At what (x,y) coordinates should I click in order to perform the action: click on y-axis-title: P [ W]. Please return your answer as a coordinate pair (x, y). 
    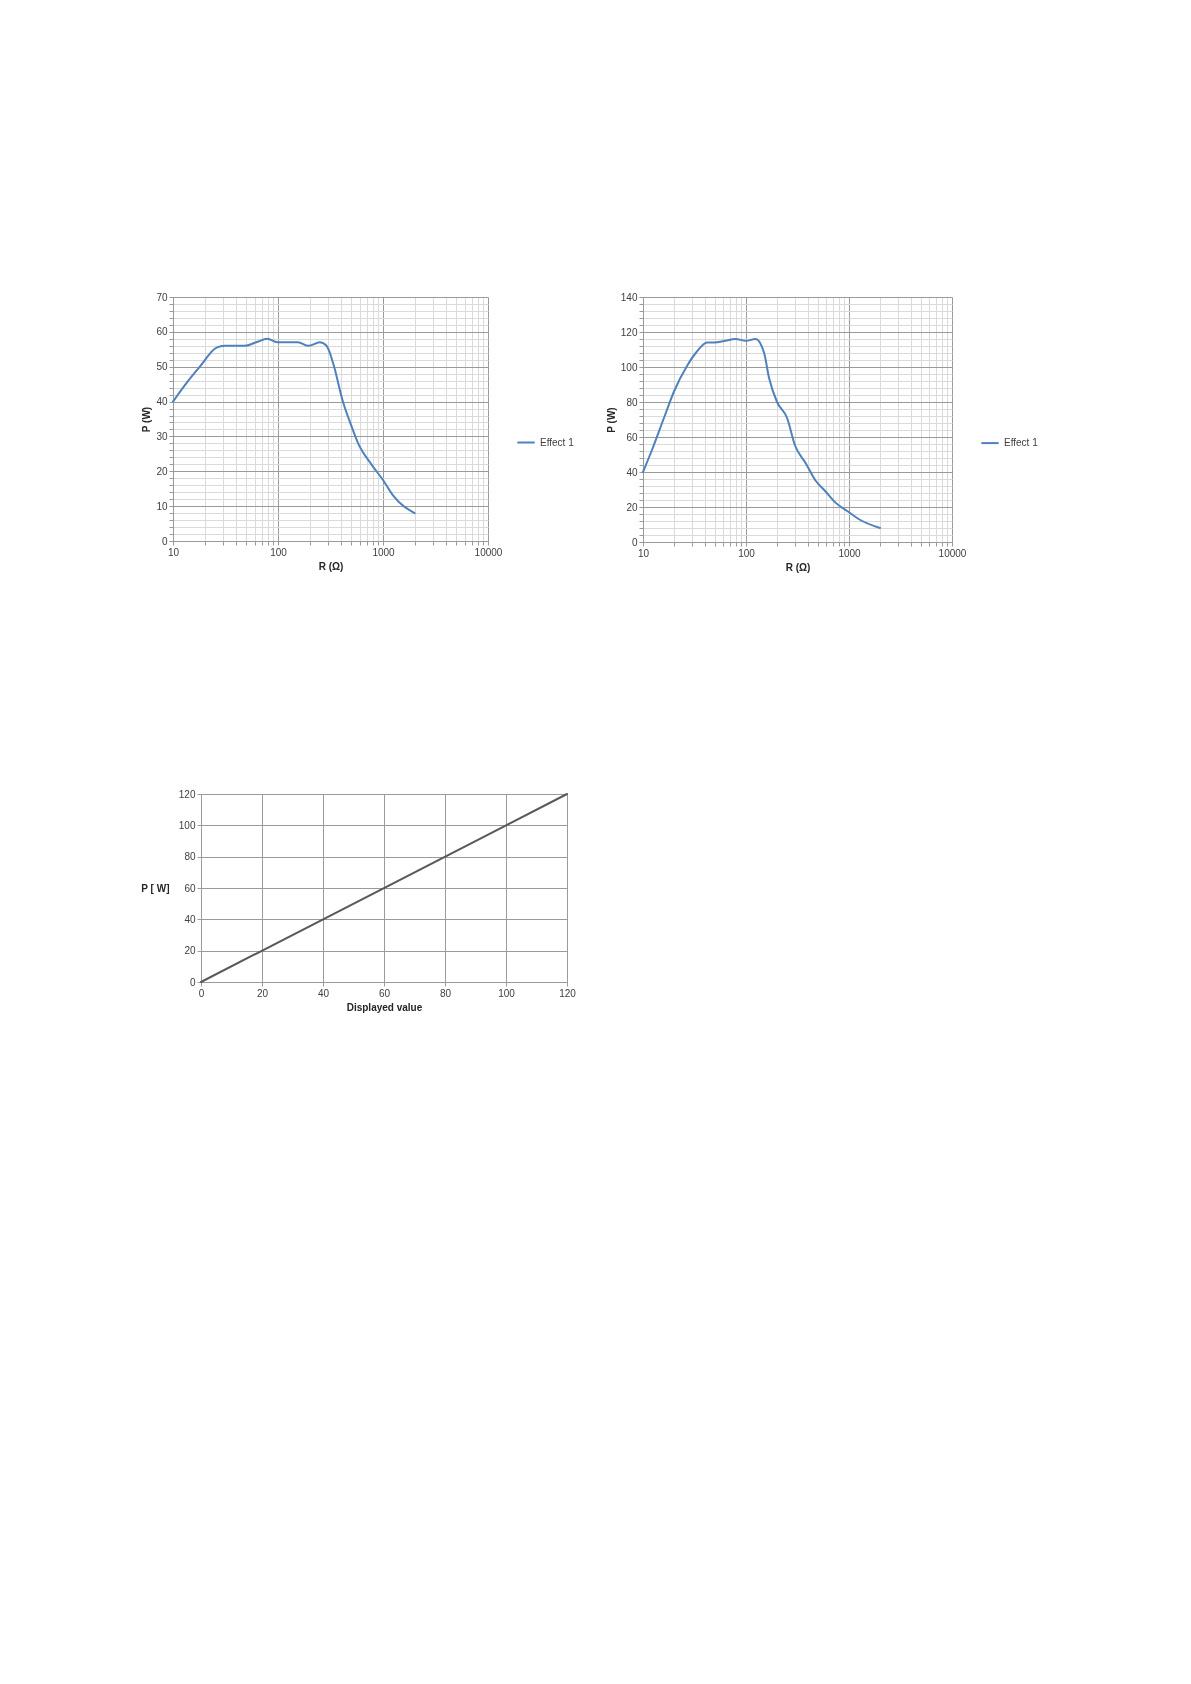
    Looking at the image, I should click on (155, 888).